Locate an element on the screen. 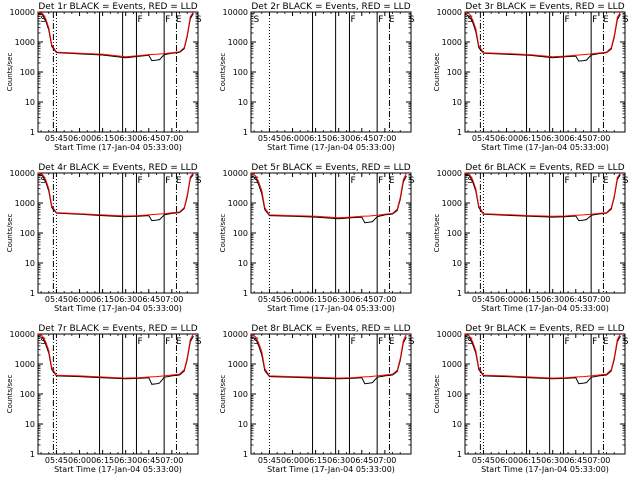 The width and height of the screenshot is (640, 480). chart-8-flag-4: S is located at coordinates (626, 342).